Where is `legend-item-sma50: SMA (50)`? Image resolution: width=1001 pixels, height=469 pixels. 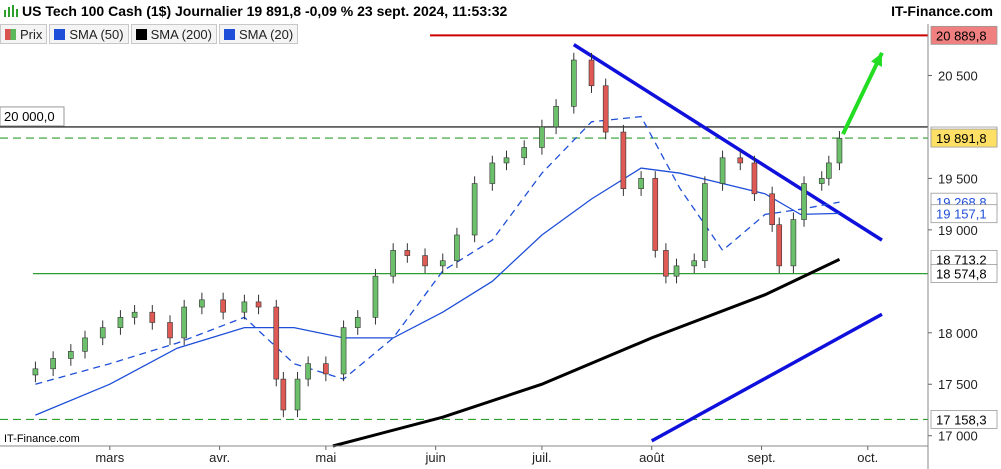
legend-item-sma50: SMA (50) is located at coordinates (89, 34).